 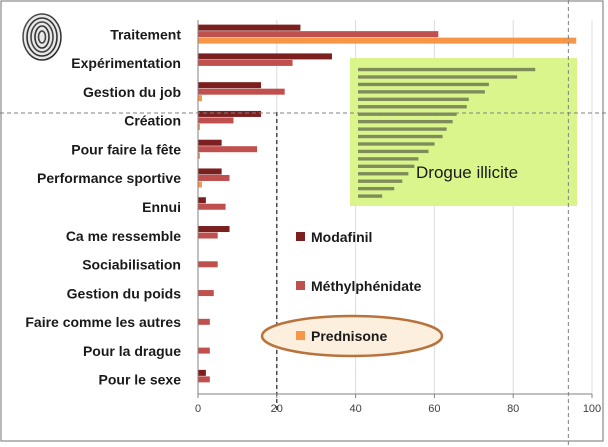 What do you see at coordinates (140, 380) in the screenshot?
I see `category-label: Pour le sexe` at bounding box center [140, 380].